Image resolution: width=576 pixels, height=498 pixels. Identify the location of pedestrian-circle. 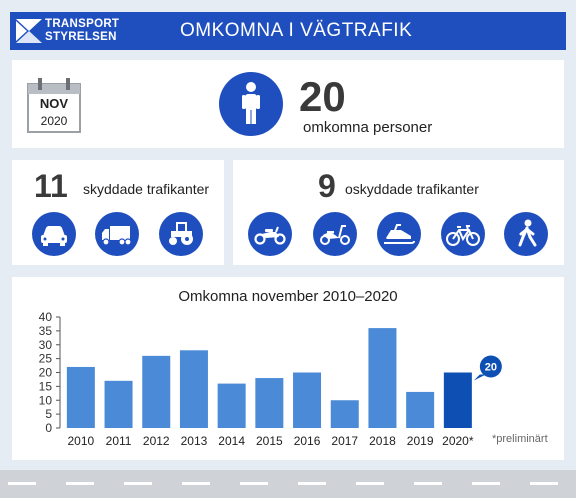
(526, 234).